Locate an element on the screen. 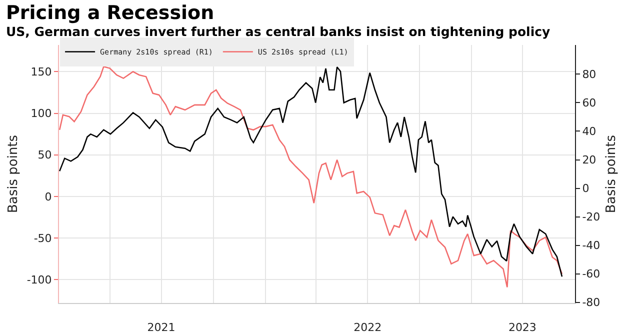 The width and height of the screenshot is (627, 336). y-tick-label: -100 is located at coordinates (39, 280).